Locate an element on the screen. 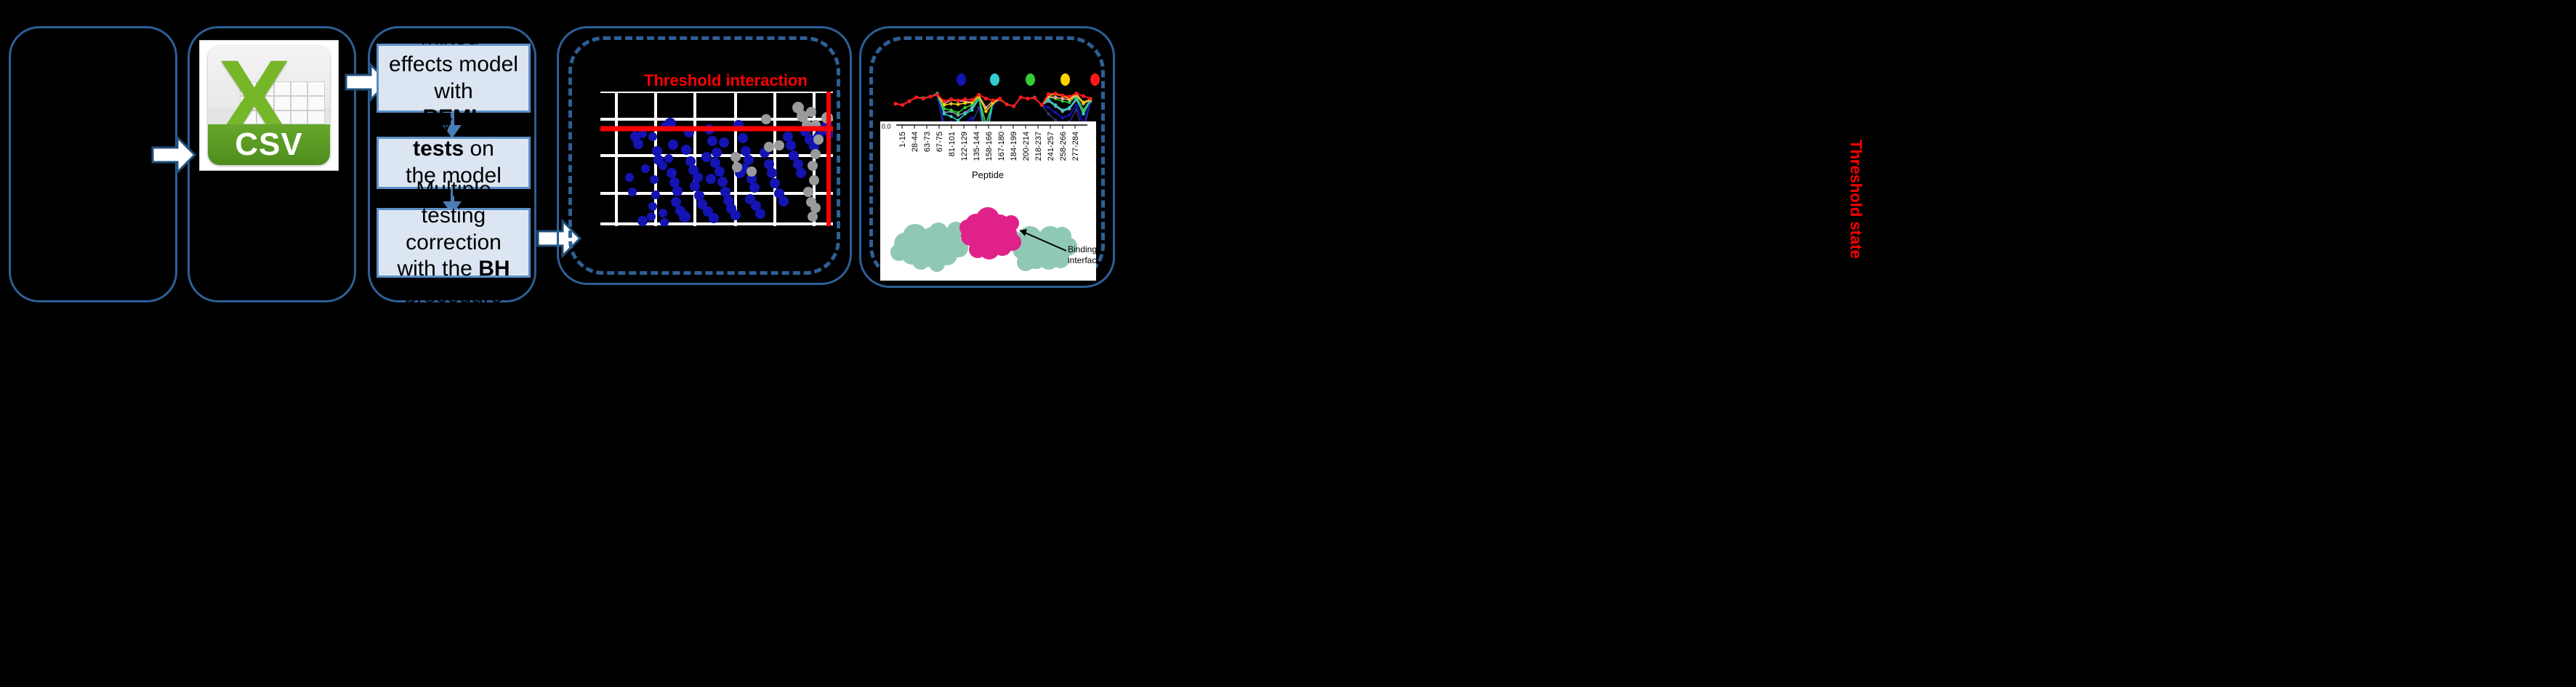 This screenshot has height=687, width=2576. x-tick-label: 167-180 is located at coordinates (1001, 146).